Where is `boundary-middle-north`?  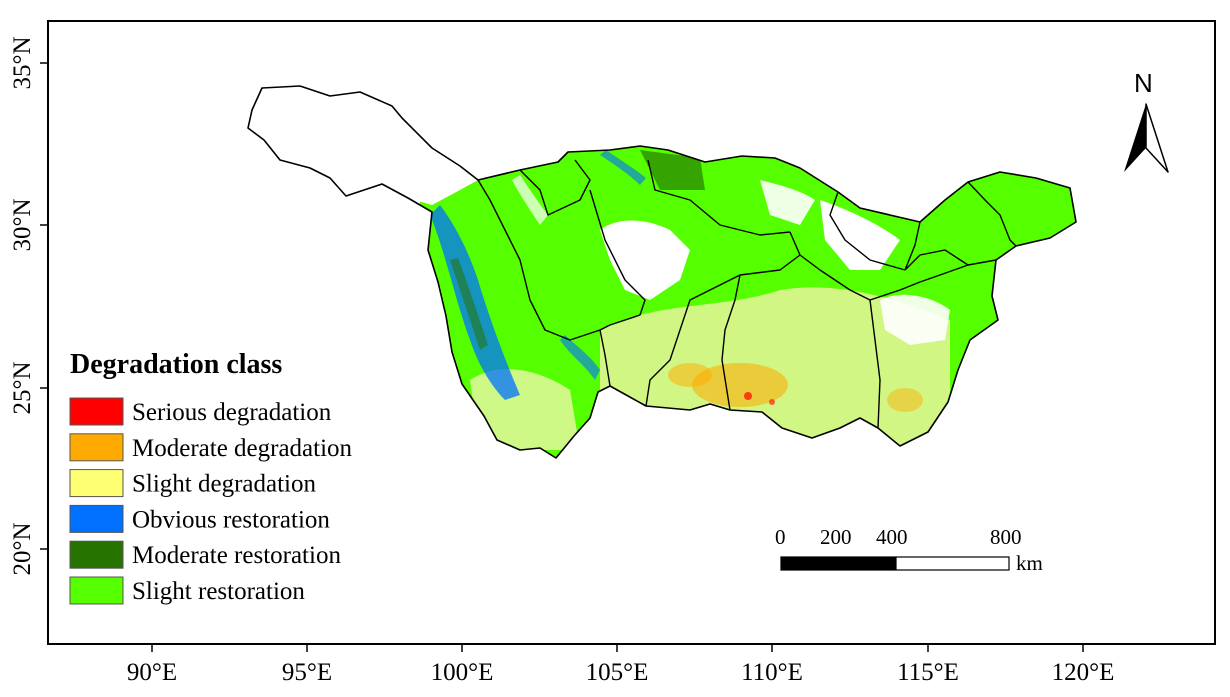
boundary-middle-north is located at coordinates (867, 231).